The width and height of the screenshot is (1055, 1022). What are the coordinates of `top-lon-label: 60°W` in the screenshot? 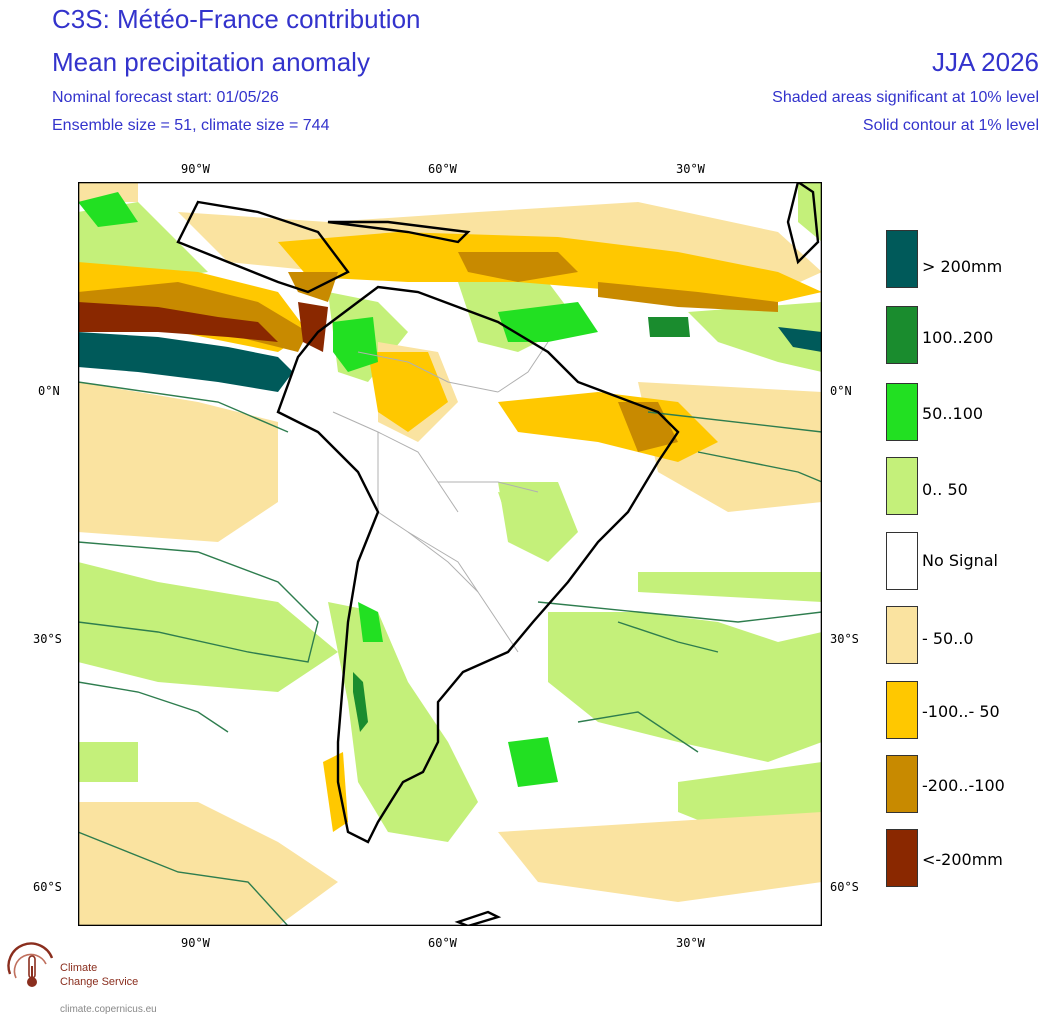 It's located at (442, 169).